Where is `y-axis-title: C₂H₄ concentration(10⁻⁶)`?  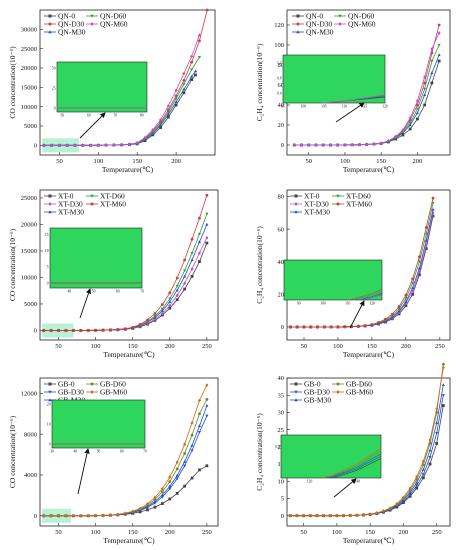 y-axis-title: C₂H₄ concentration(10⁻⁶) is located at coordinates (259, 452).